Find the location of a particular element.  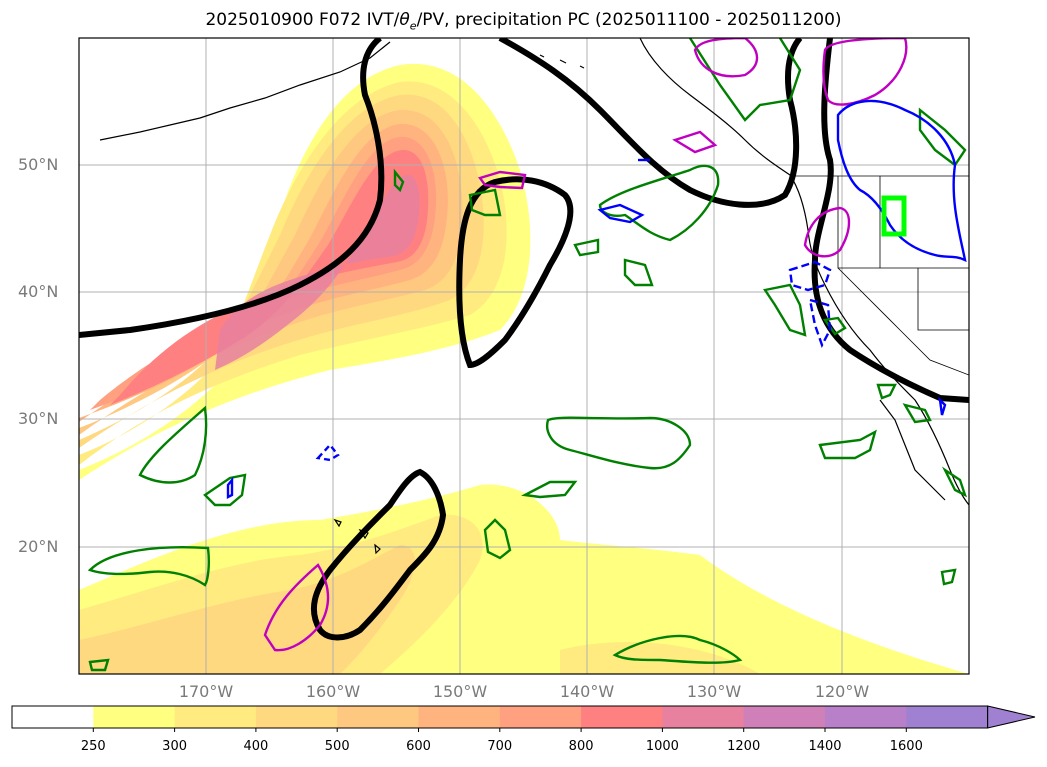

colorbar is located at coordinates (523, 718).